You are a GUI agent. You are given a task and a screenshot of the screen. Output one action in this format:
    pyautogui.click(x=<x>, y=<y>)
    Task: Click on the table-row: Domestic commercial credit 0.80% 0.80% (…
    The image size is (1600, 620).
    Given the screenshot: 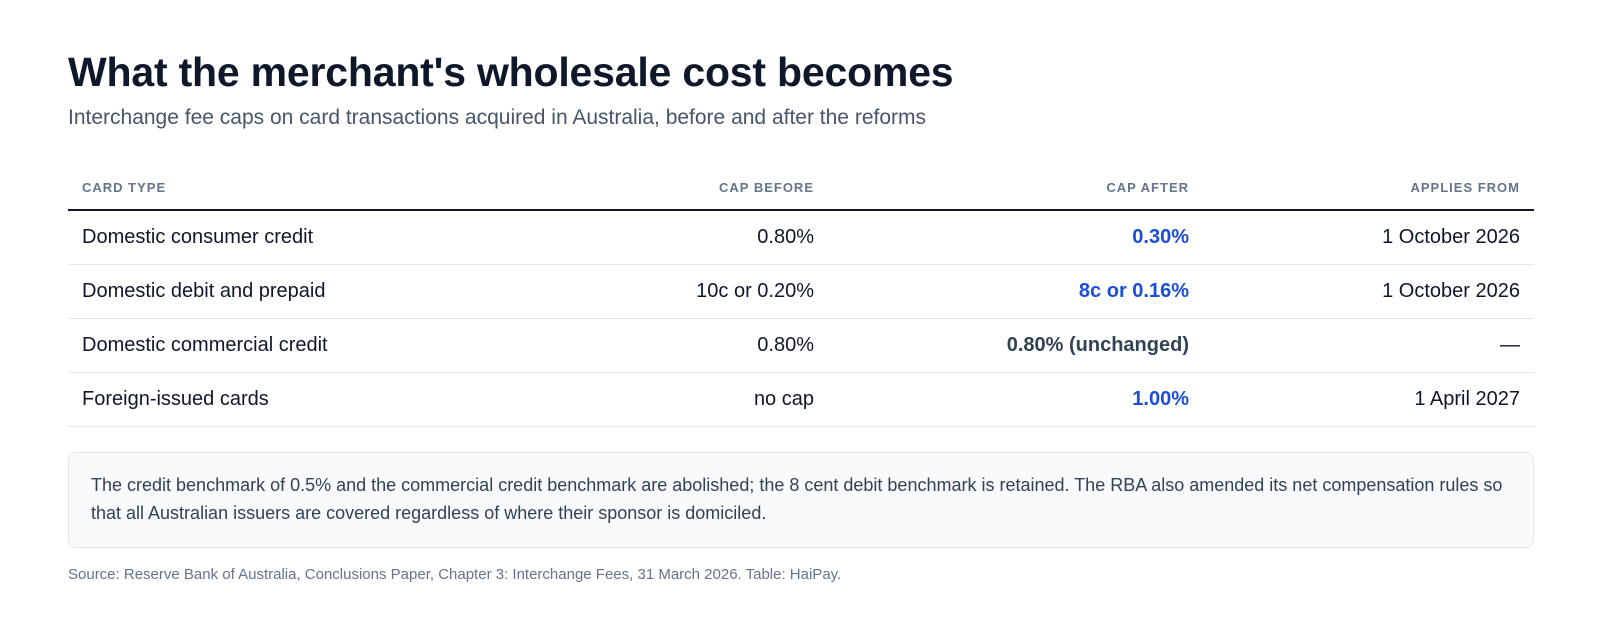 What is the action you would take?
    pyautogui.click(x=801, y=345)
    